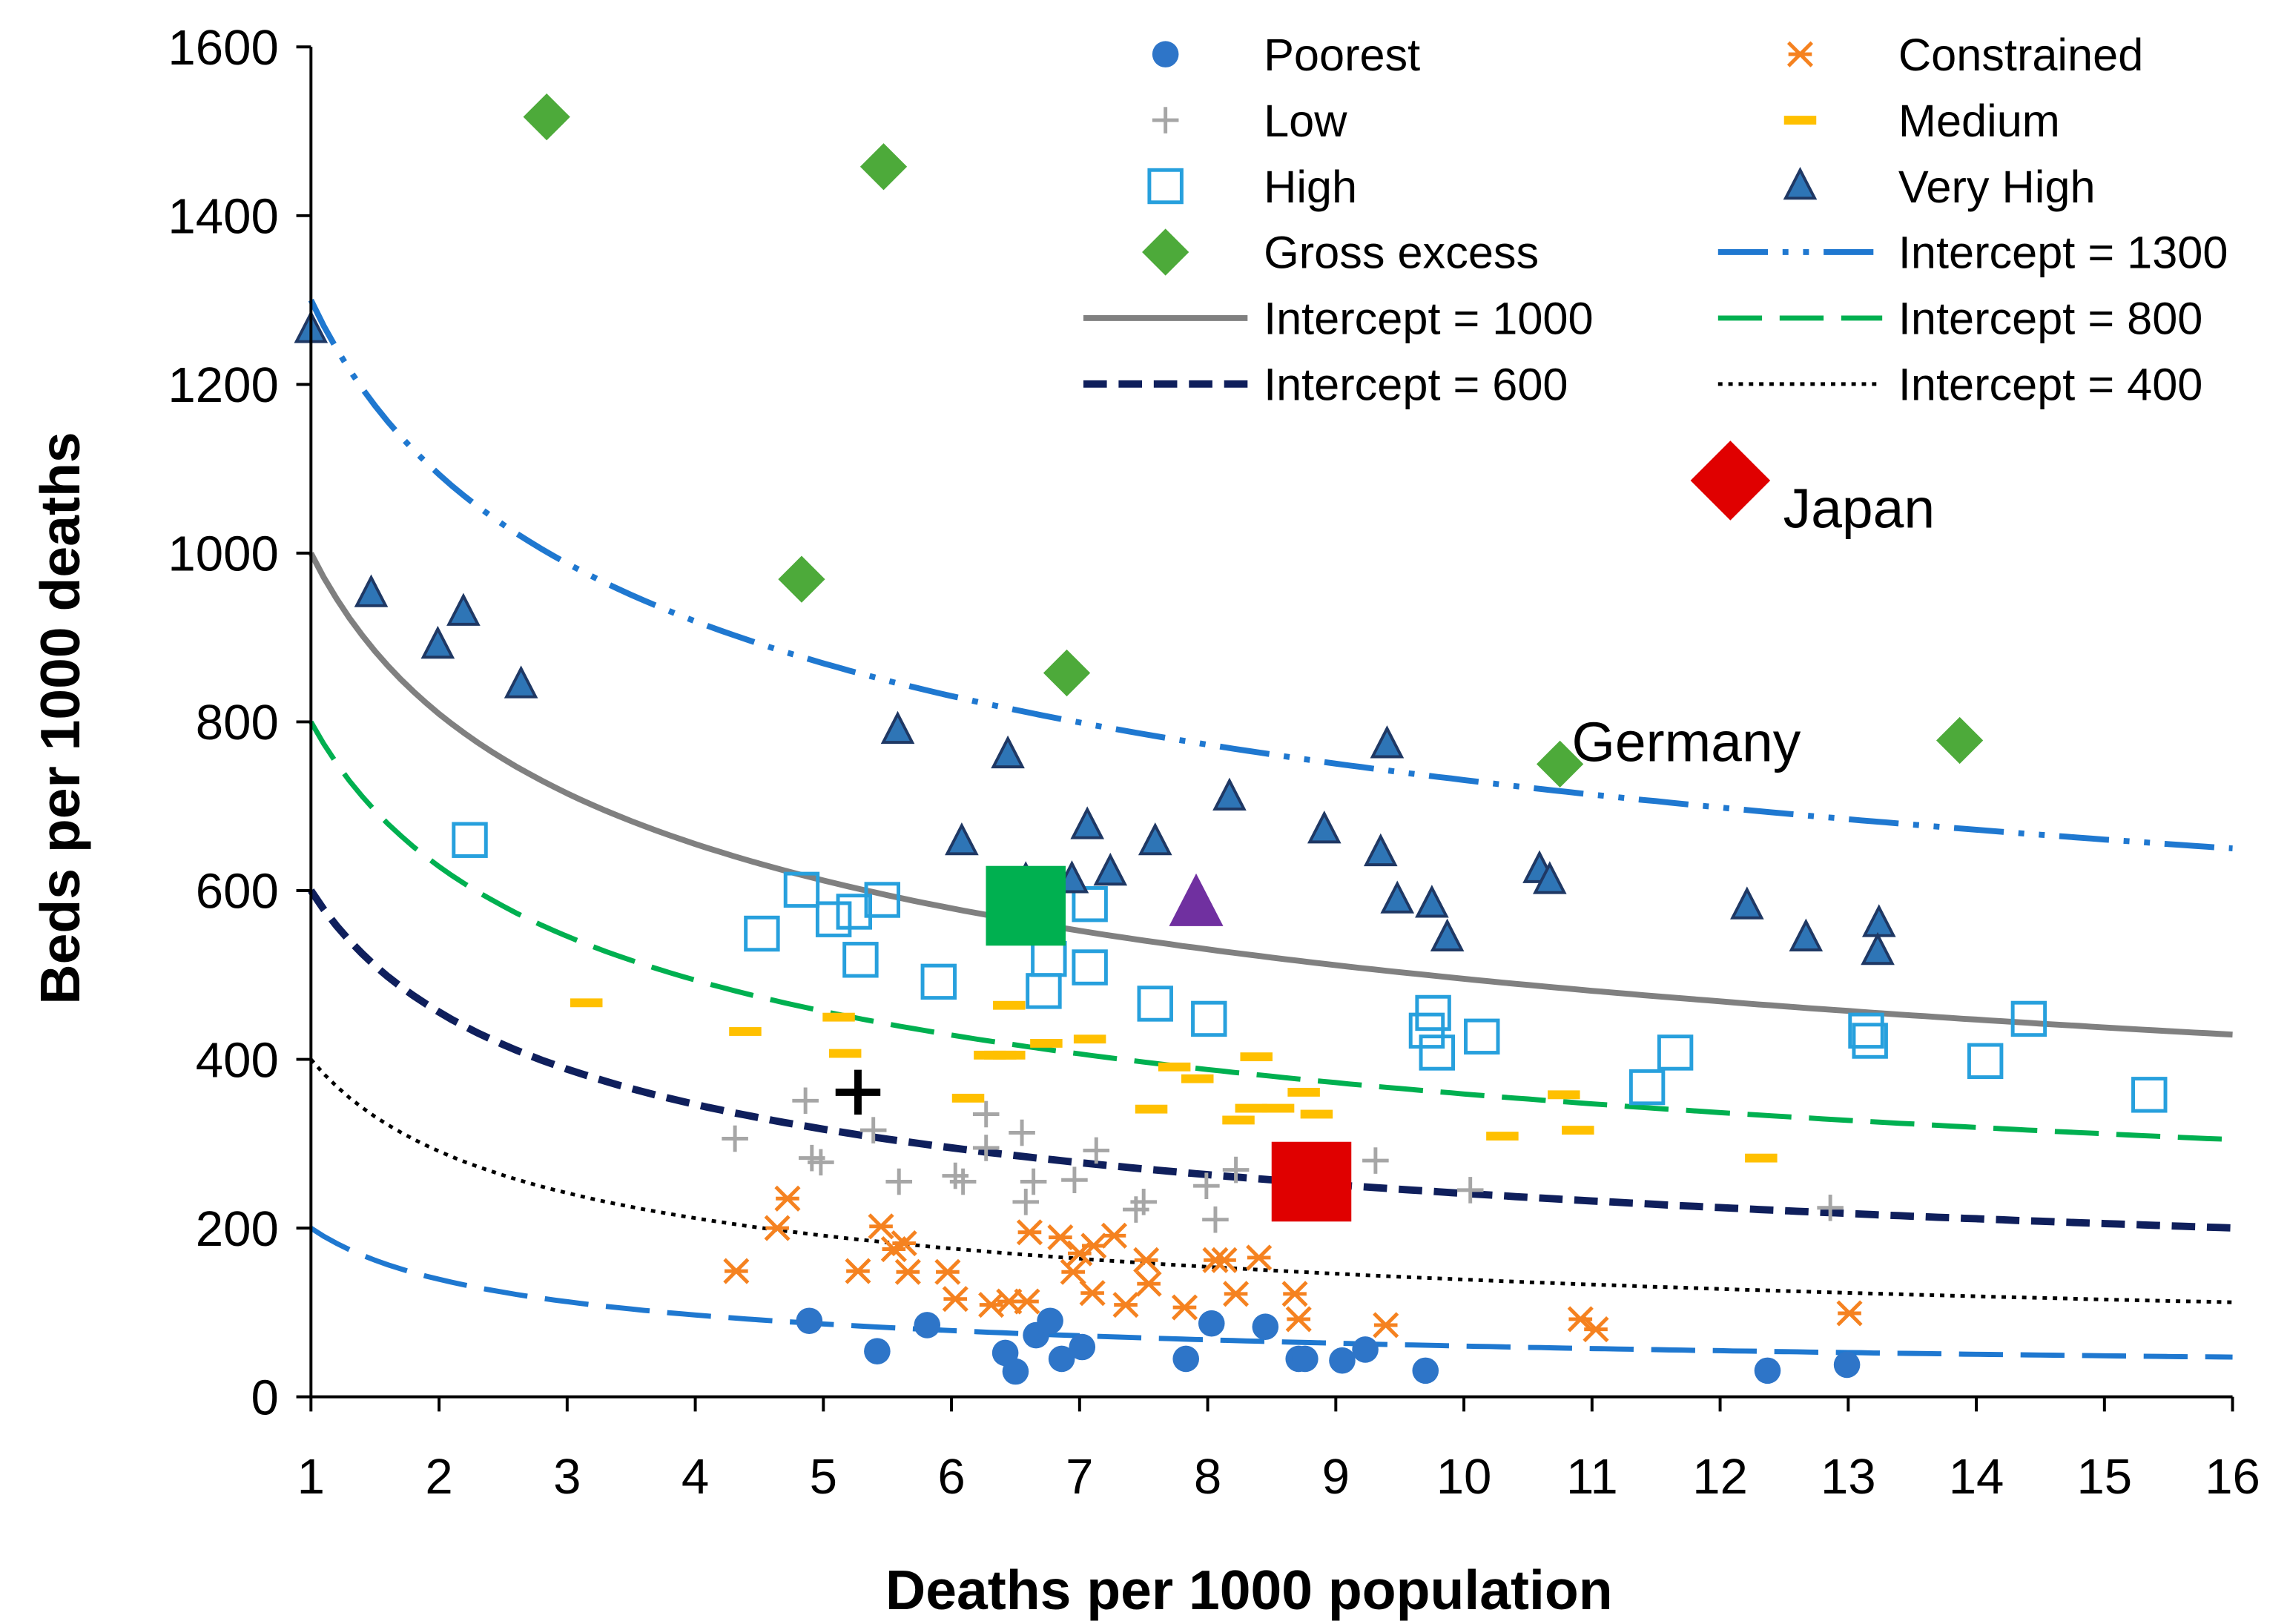 The image size is (2287, 1624). I want to click on x-tick-label: 2, so click(438, 1477).